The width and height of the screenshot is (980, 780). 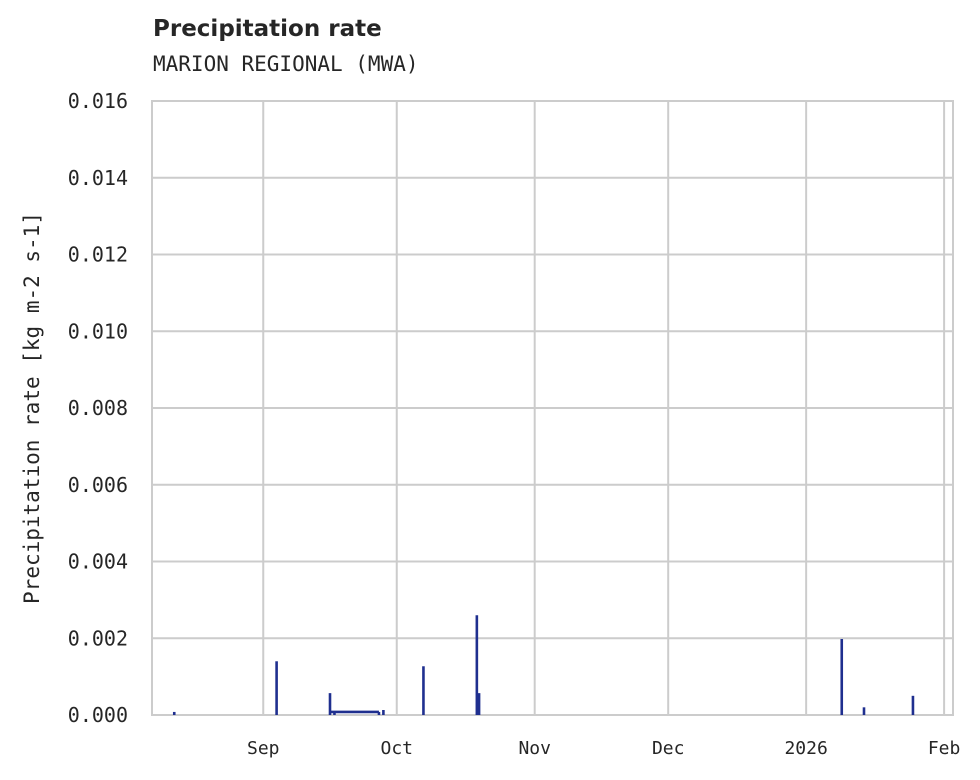 I want to click on x-tick-label: Nov, so click(x=534, y=748).